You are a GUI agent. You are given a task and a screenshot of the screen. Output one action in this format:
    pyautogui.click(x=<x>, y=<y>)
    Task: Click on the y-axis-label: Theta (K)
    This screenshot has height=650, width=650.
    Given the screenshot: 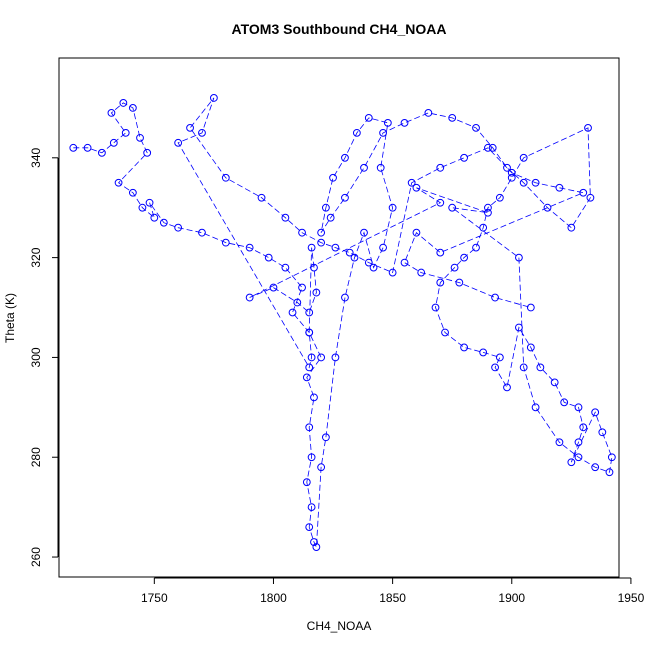 What is the action you would take?
    pyautogui.click(x=10, y=318)
    